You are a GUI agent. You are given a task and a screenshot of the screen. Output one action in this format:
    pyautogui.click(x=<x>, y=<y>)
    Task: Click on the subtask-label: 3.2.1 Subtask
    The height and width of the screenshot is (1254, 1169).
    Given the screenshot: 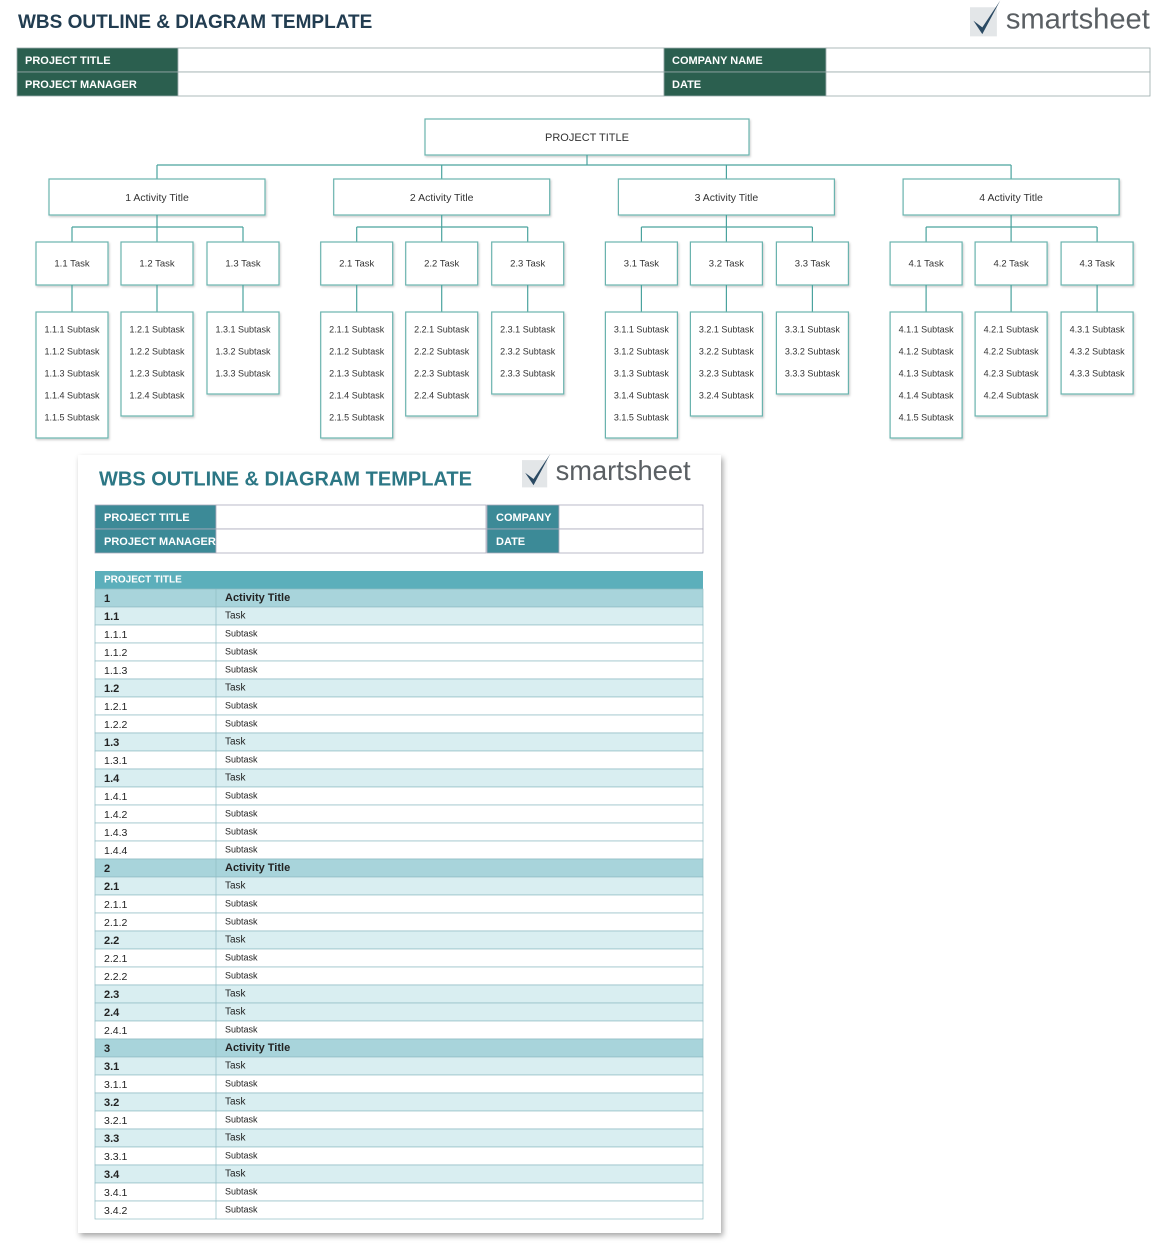 What is the action you would take?
    pyautogui.click(x=727, y=329)
    